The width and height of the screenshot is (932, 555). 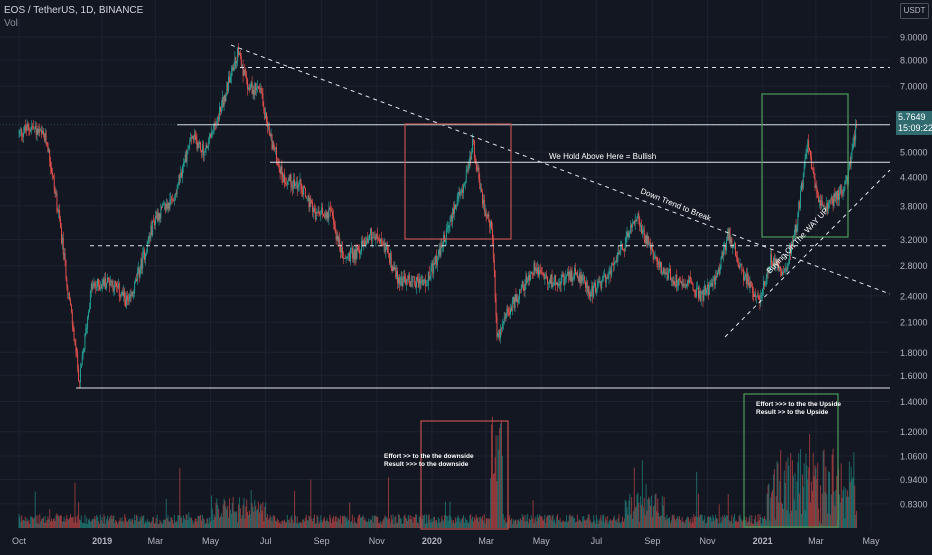 What do you see at coordinates (914, 240) in the screenshot?
I see `y-tick-label: 3.2000` at bounding box center [914, 240].